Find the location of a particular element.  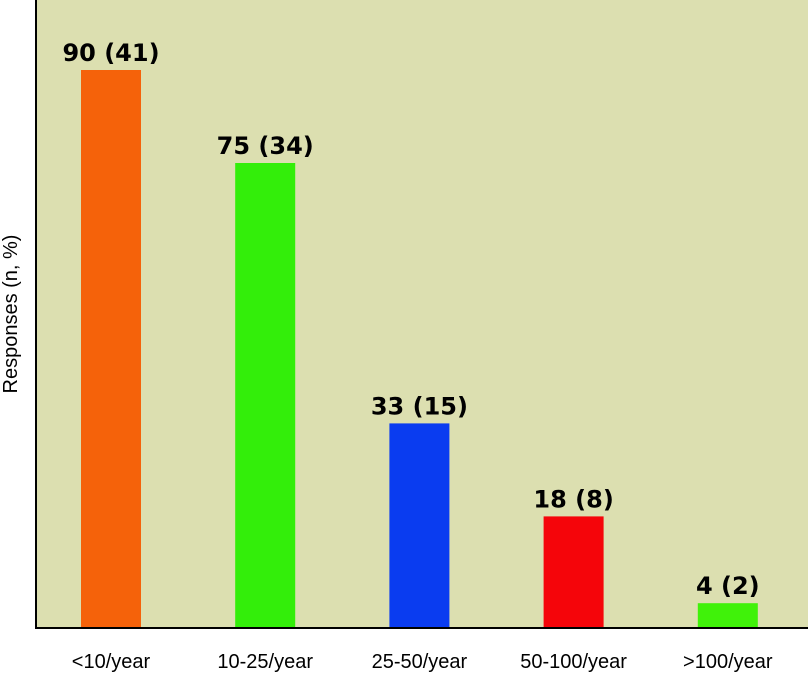

x-tick-label-5: >100/year is located at coordinates (728, 662).